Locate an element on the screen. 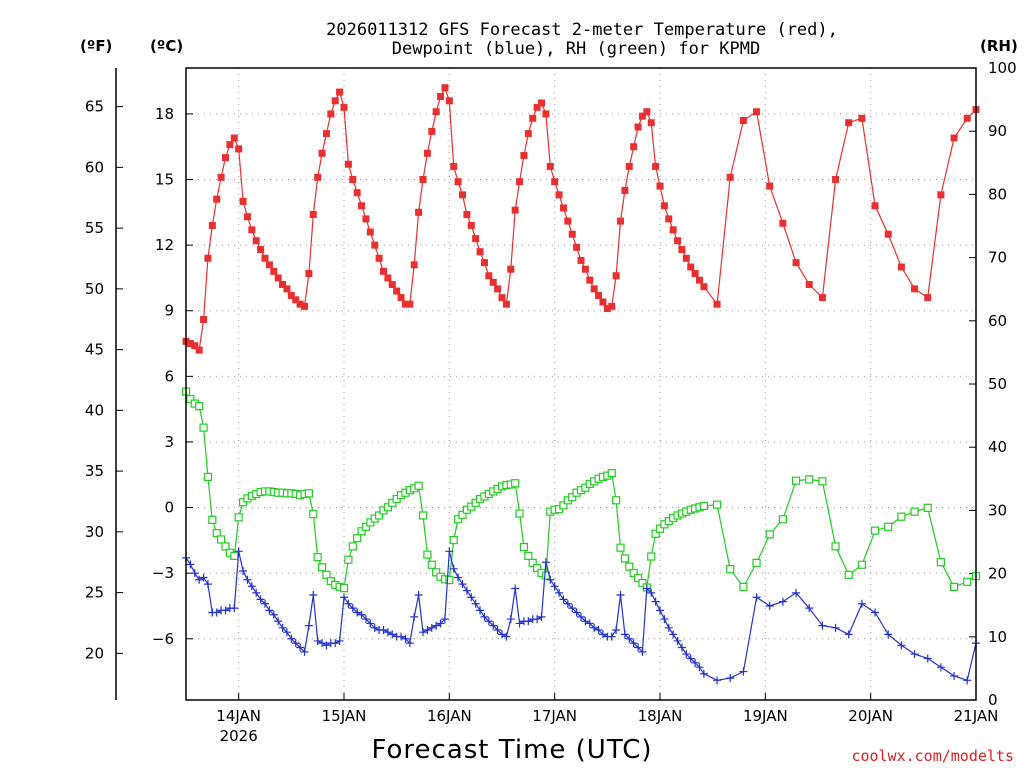 The height and width of the screenshot is (768, 1024). x-axis-title: Forecast Time (UTC) is located at coordinates (511, 750).